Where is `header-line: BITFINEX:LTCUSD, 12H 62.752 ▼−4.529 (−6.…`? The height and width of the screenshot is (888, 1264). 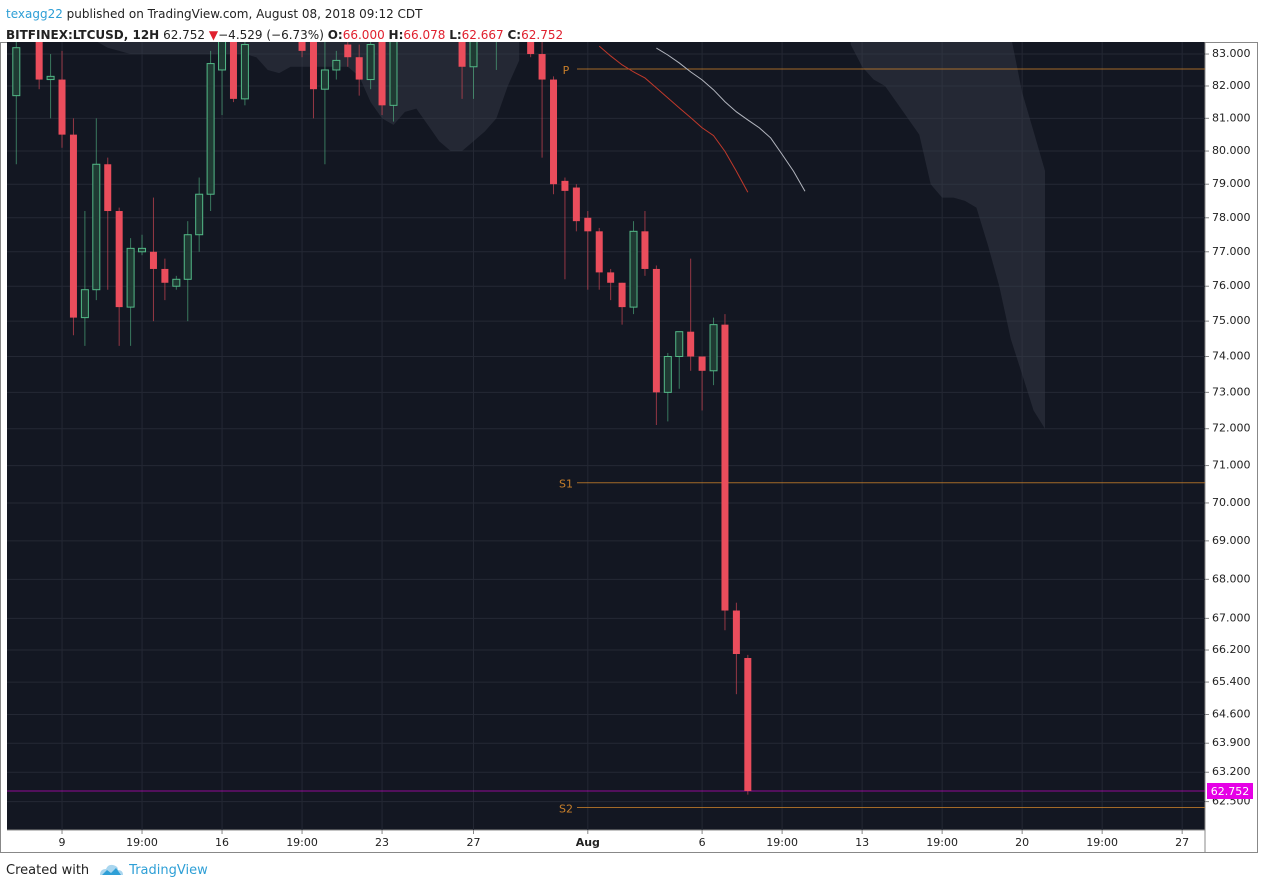
header-line: BITFINEX:LTCUSD, 12H 62.752 ▼−4.529 (−6.… is located at coordinates (284, 35).